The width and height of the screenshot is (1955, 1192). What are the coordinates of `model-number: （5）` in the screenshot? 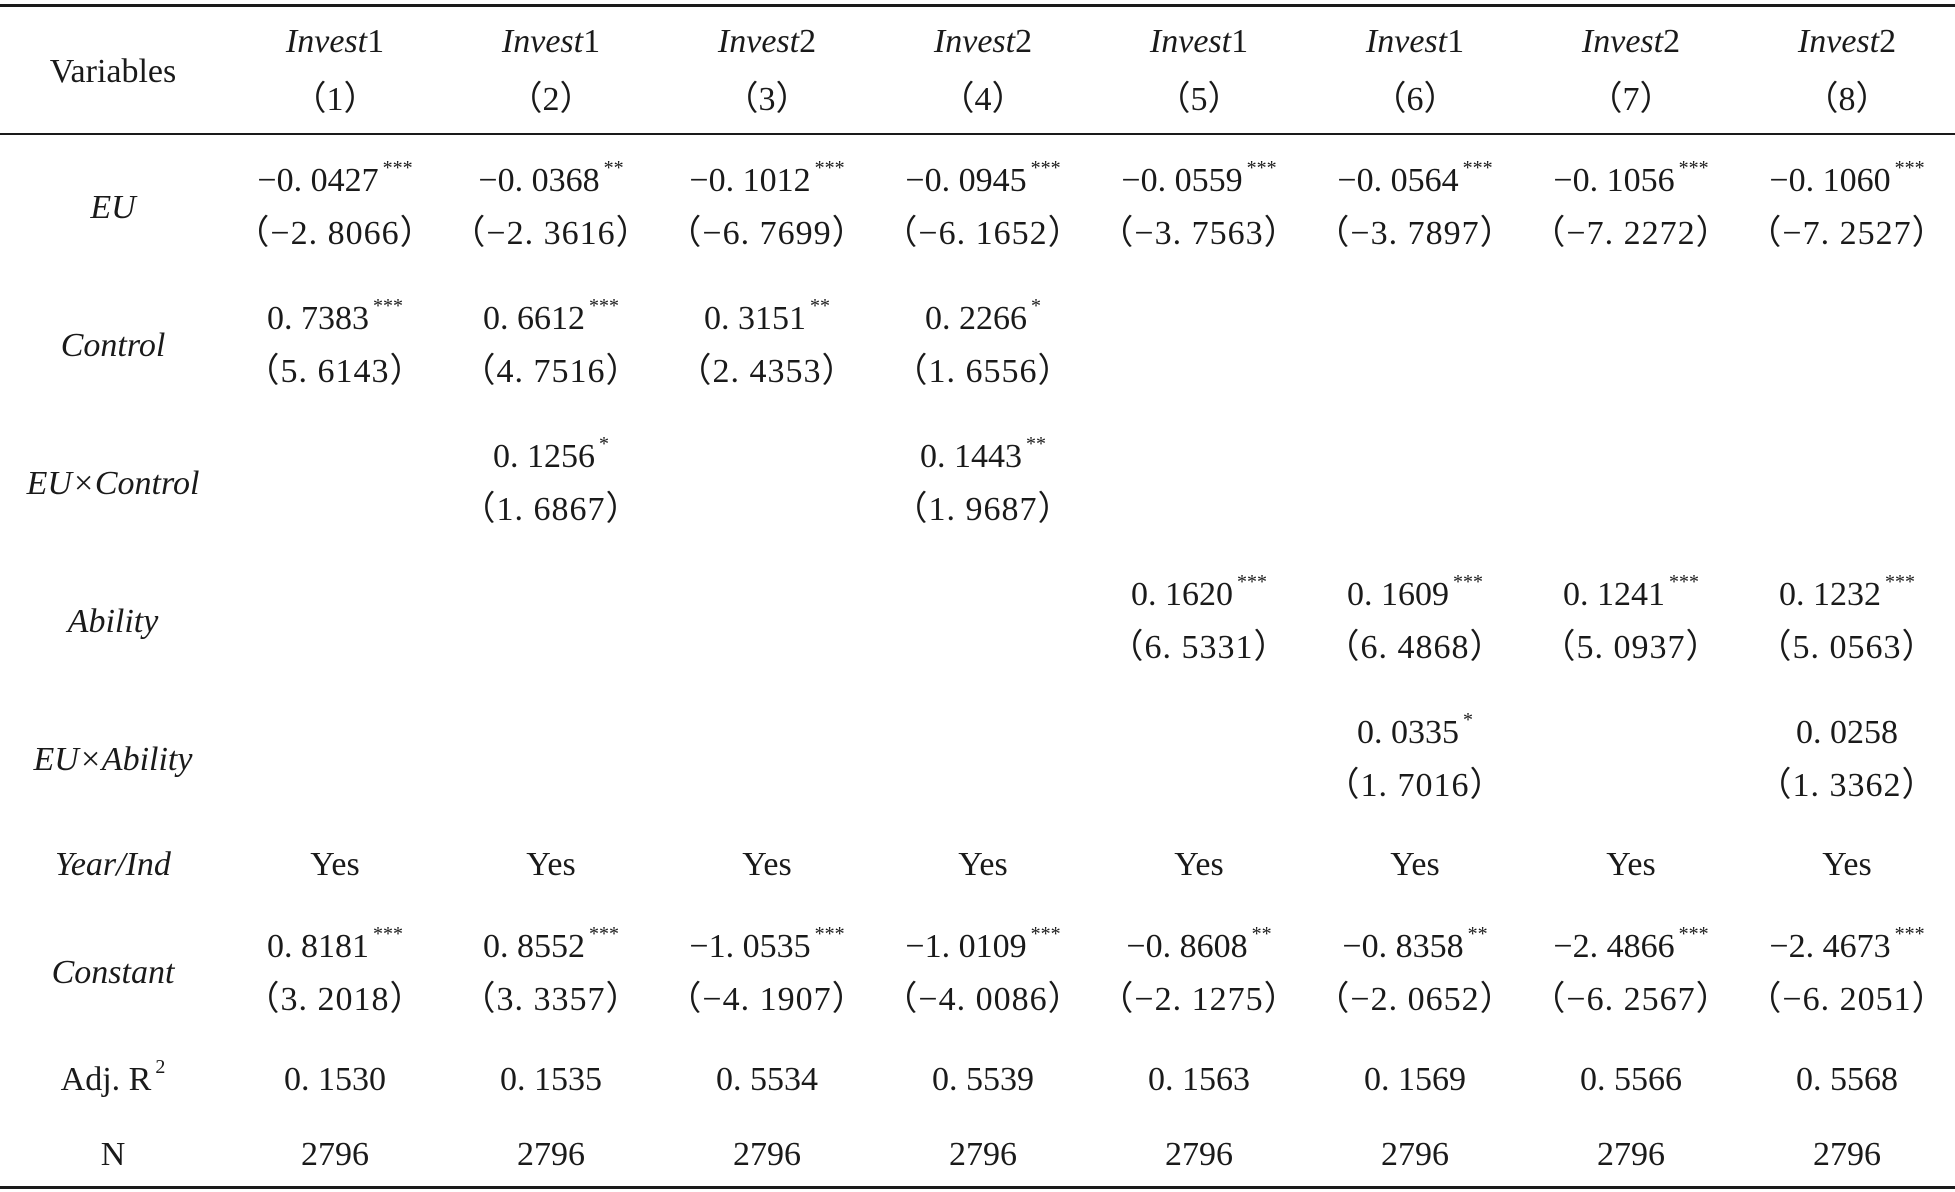 It's located at (1199, 99).